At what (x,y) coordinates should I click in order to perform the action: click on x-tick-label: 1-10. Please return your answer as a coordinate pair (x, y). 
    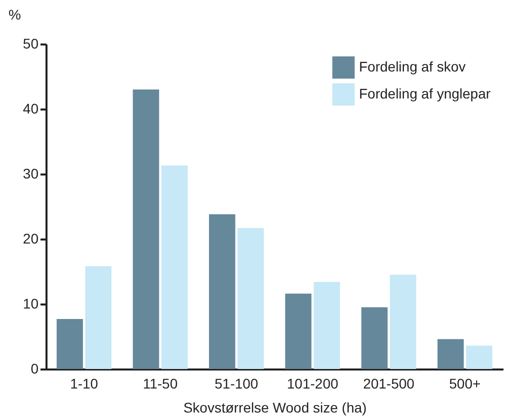
    Looking at the image, I should click on (84, 384).